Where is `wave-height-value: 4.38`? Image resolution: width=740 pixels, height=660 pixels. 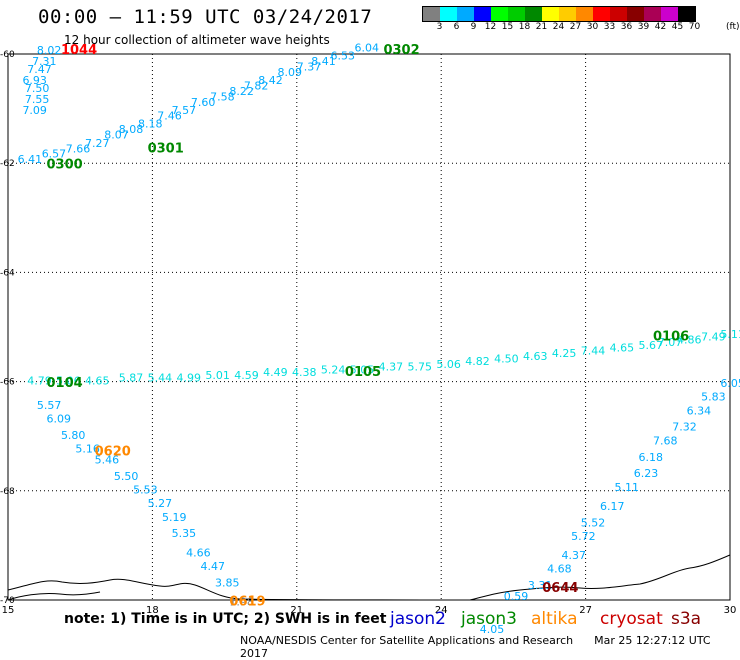 wave-height-value: 4.38 is located at coordinates (304, 372).